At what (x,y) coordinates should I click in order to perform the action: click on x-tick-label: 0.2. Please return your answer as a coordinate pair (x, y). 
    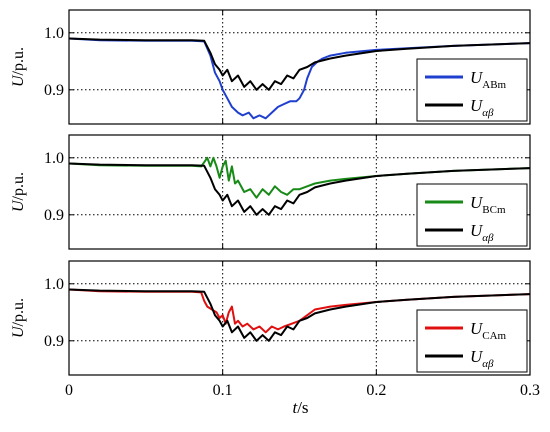
    Looking at the image, I should click on (376, 390).